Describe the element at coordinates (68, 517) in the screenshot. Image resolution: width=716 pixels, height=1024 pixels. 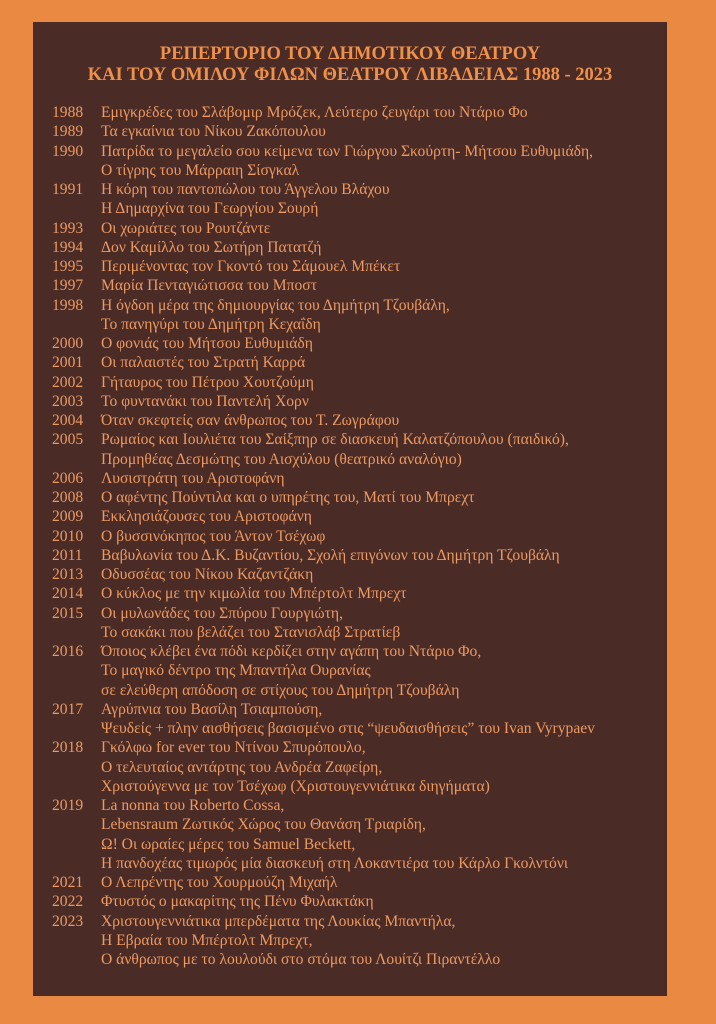
I see `entry-year: 2009` at that location.